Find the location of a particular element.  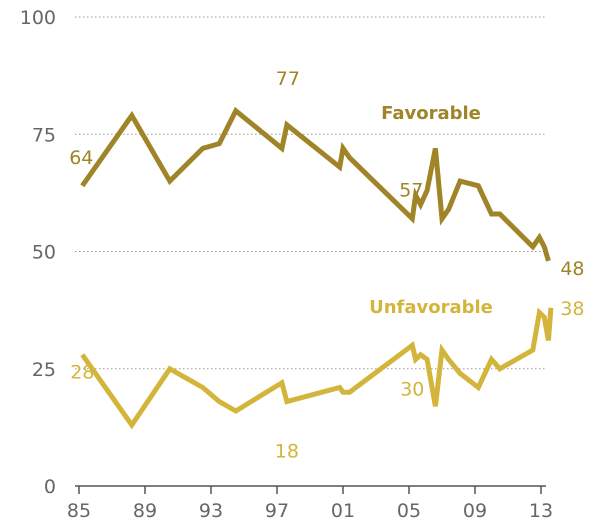

y-axis-ticks: 0 25 50 75 100 is located at coordinates (38, 252).